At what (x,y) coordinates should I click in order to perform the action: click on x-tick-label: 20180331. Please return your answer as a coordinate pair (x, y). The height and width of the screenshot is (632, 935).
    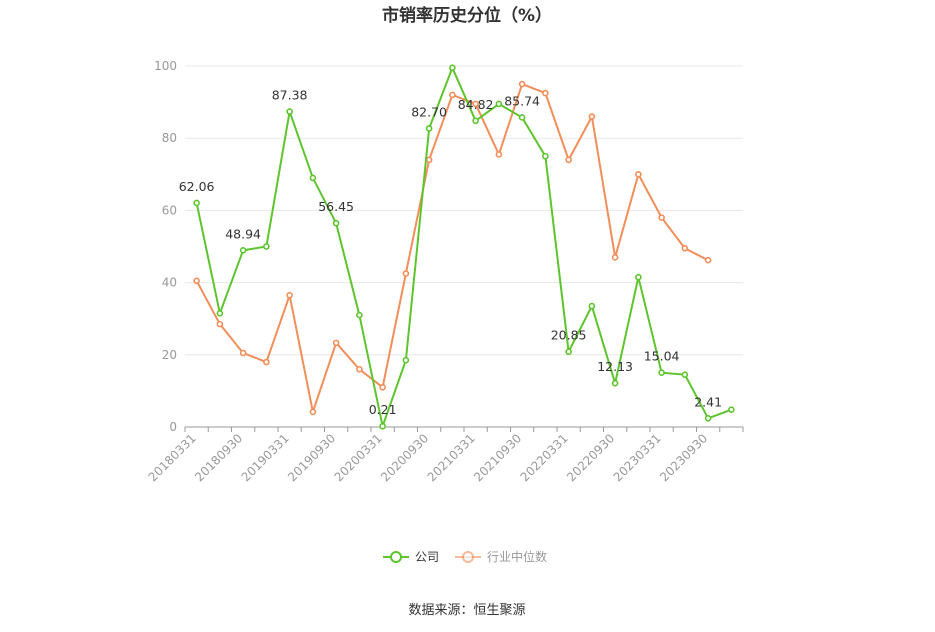
    Looking at the image, I should click on (172, 457).